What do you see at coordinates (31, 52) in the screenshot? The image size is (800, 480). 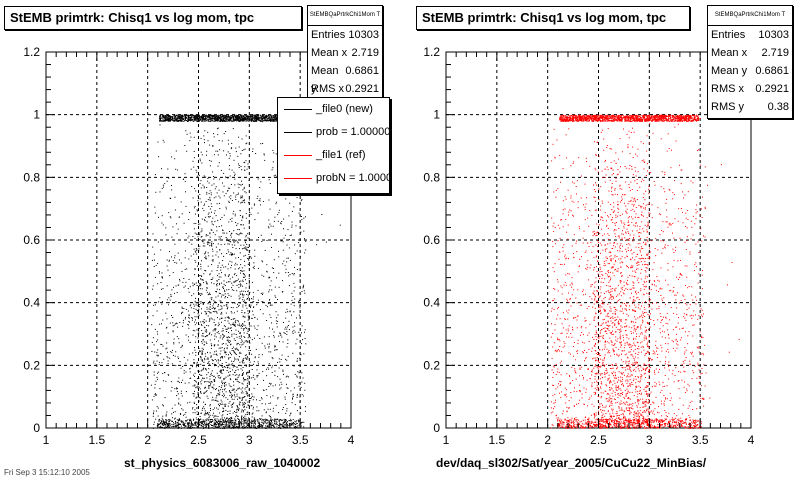 I see `y-tick-label: 1.2` at bounding box center [31, 52].